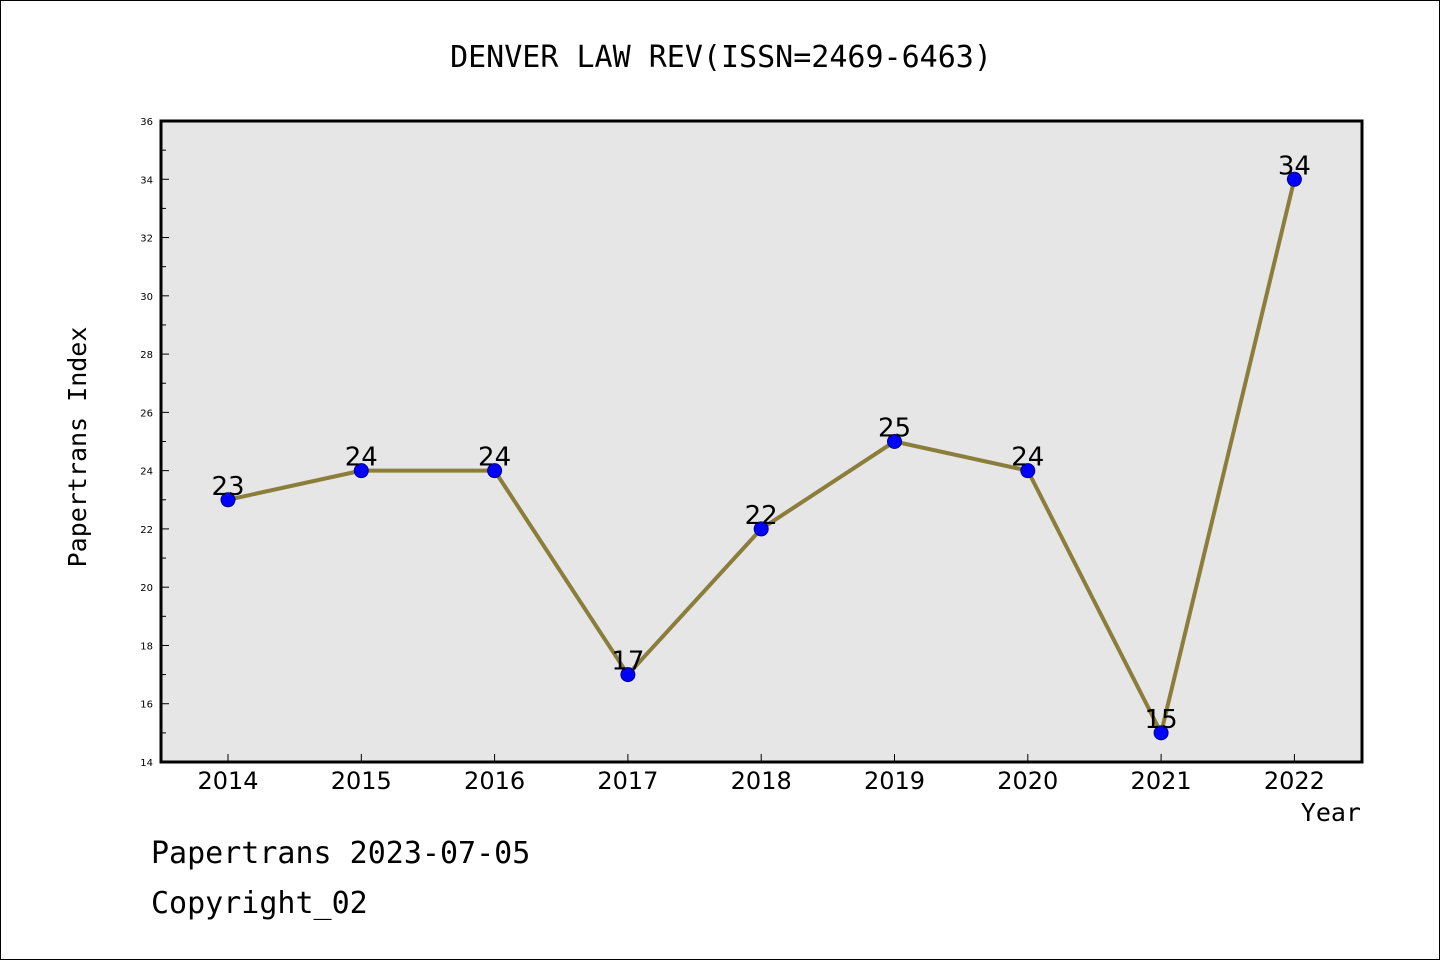  What do you see at coordinates (146, 413) in the screenshot?
I see `y-tick-label: 26` at bounding box center [146, 413].